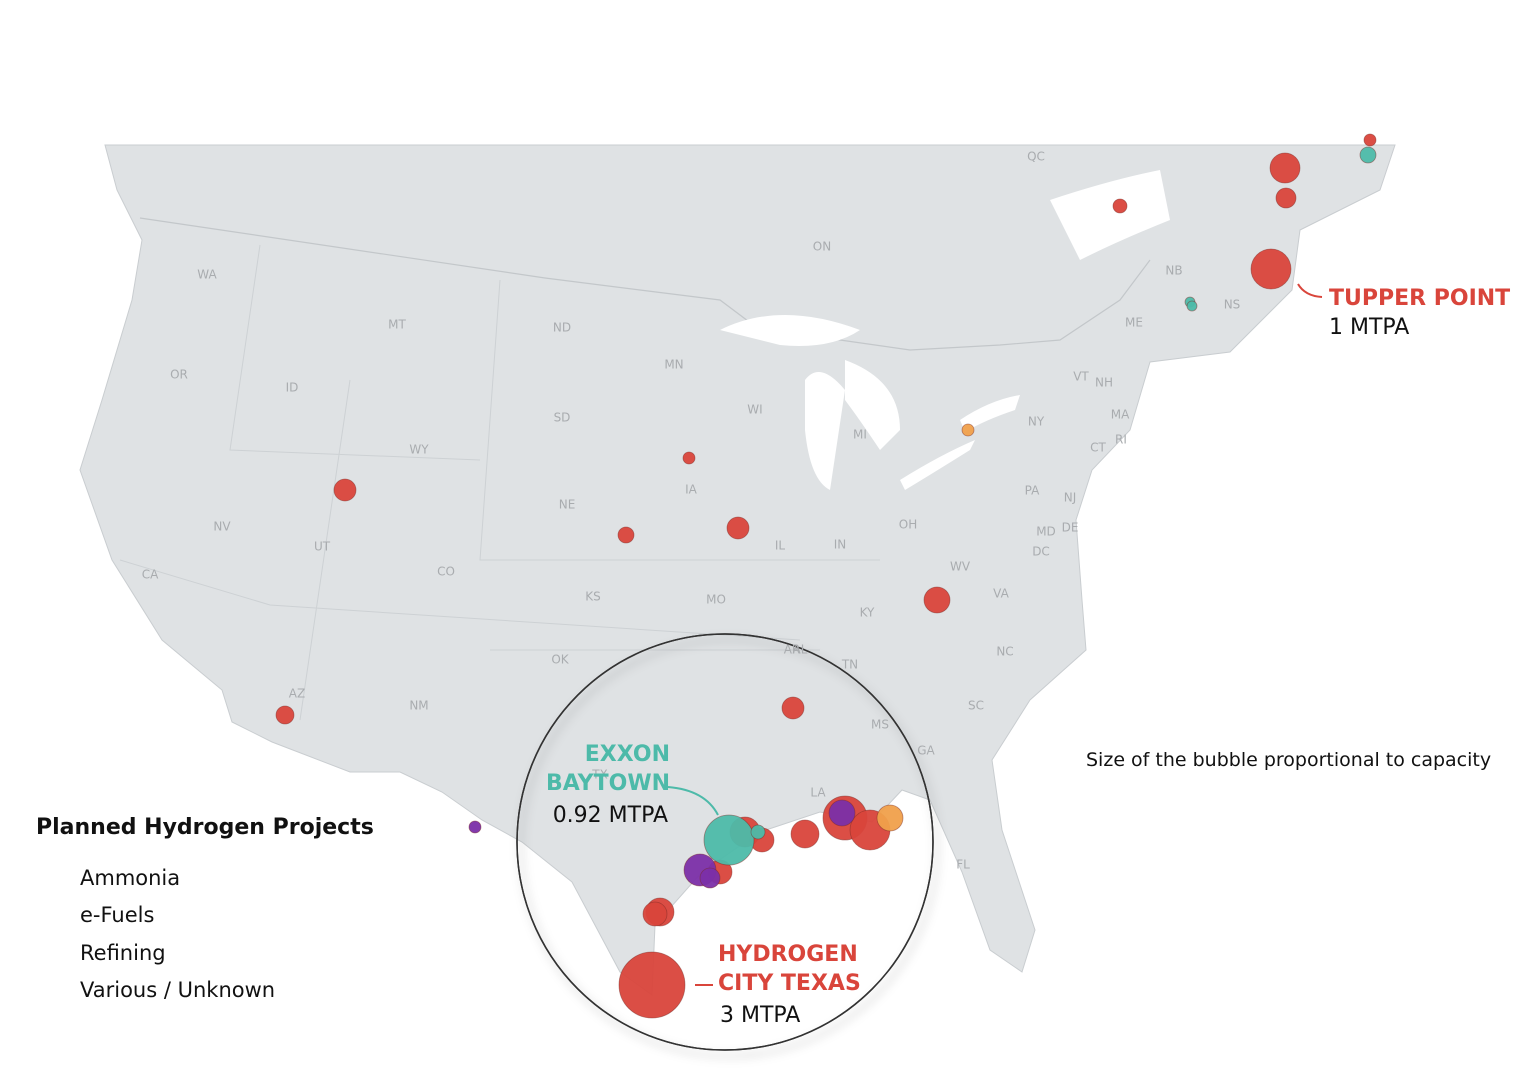 Image resolution: width=1536 pixels, height=1092 pixels. I want to click on legend-item: e-Fuels, so click(117, 915).